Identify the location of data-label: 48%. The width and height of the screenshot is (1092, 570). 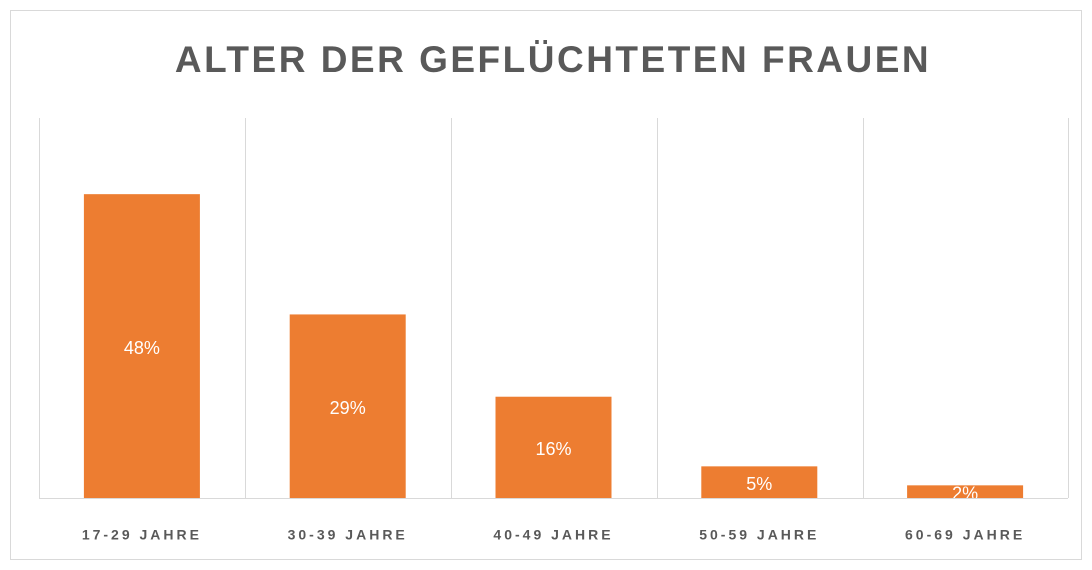
(142, 348).